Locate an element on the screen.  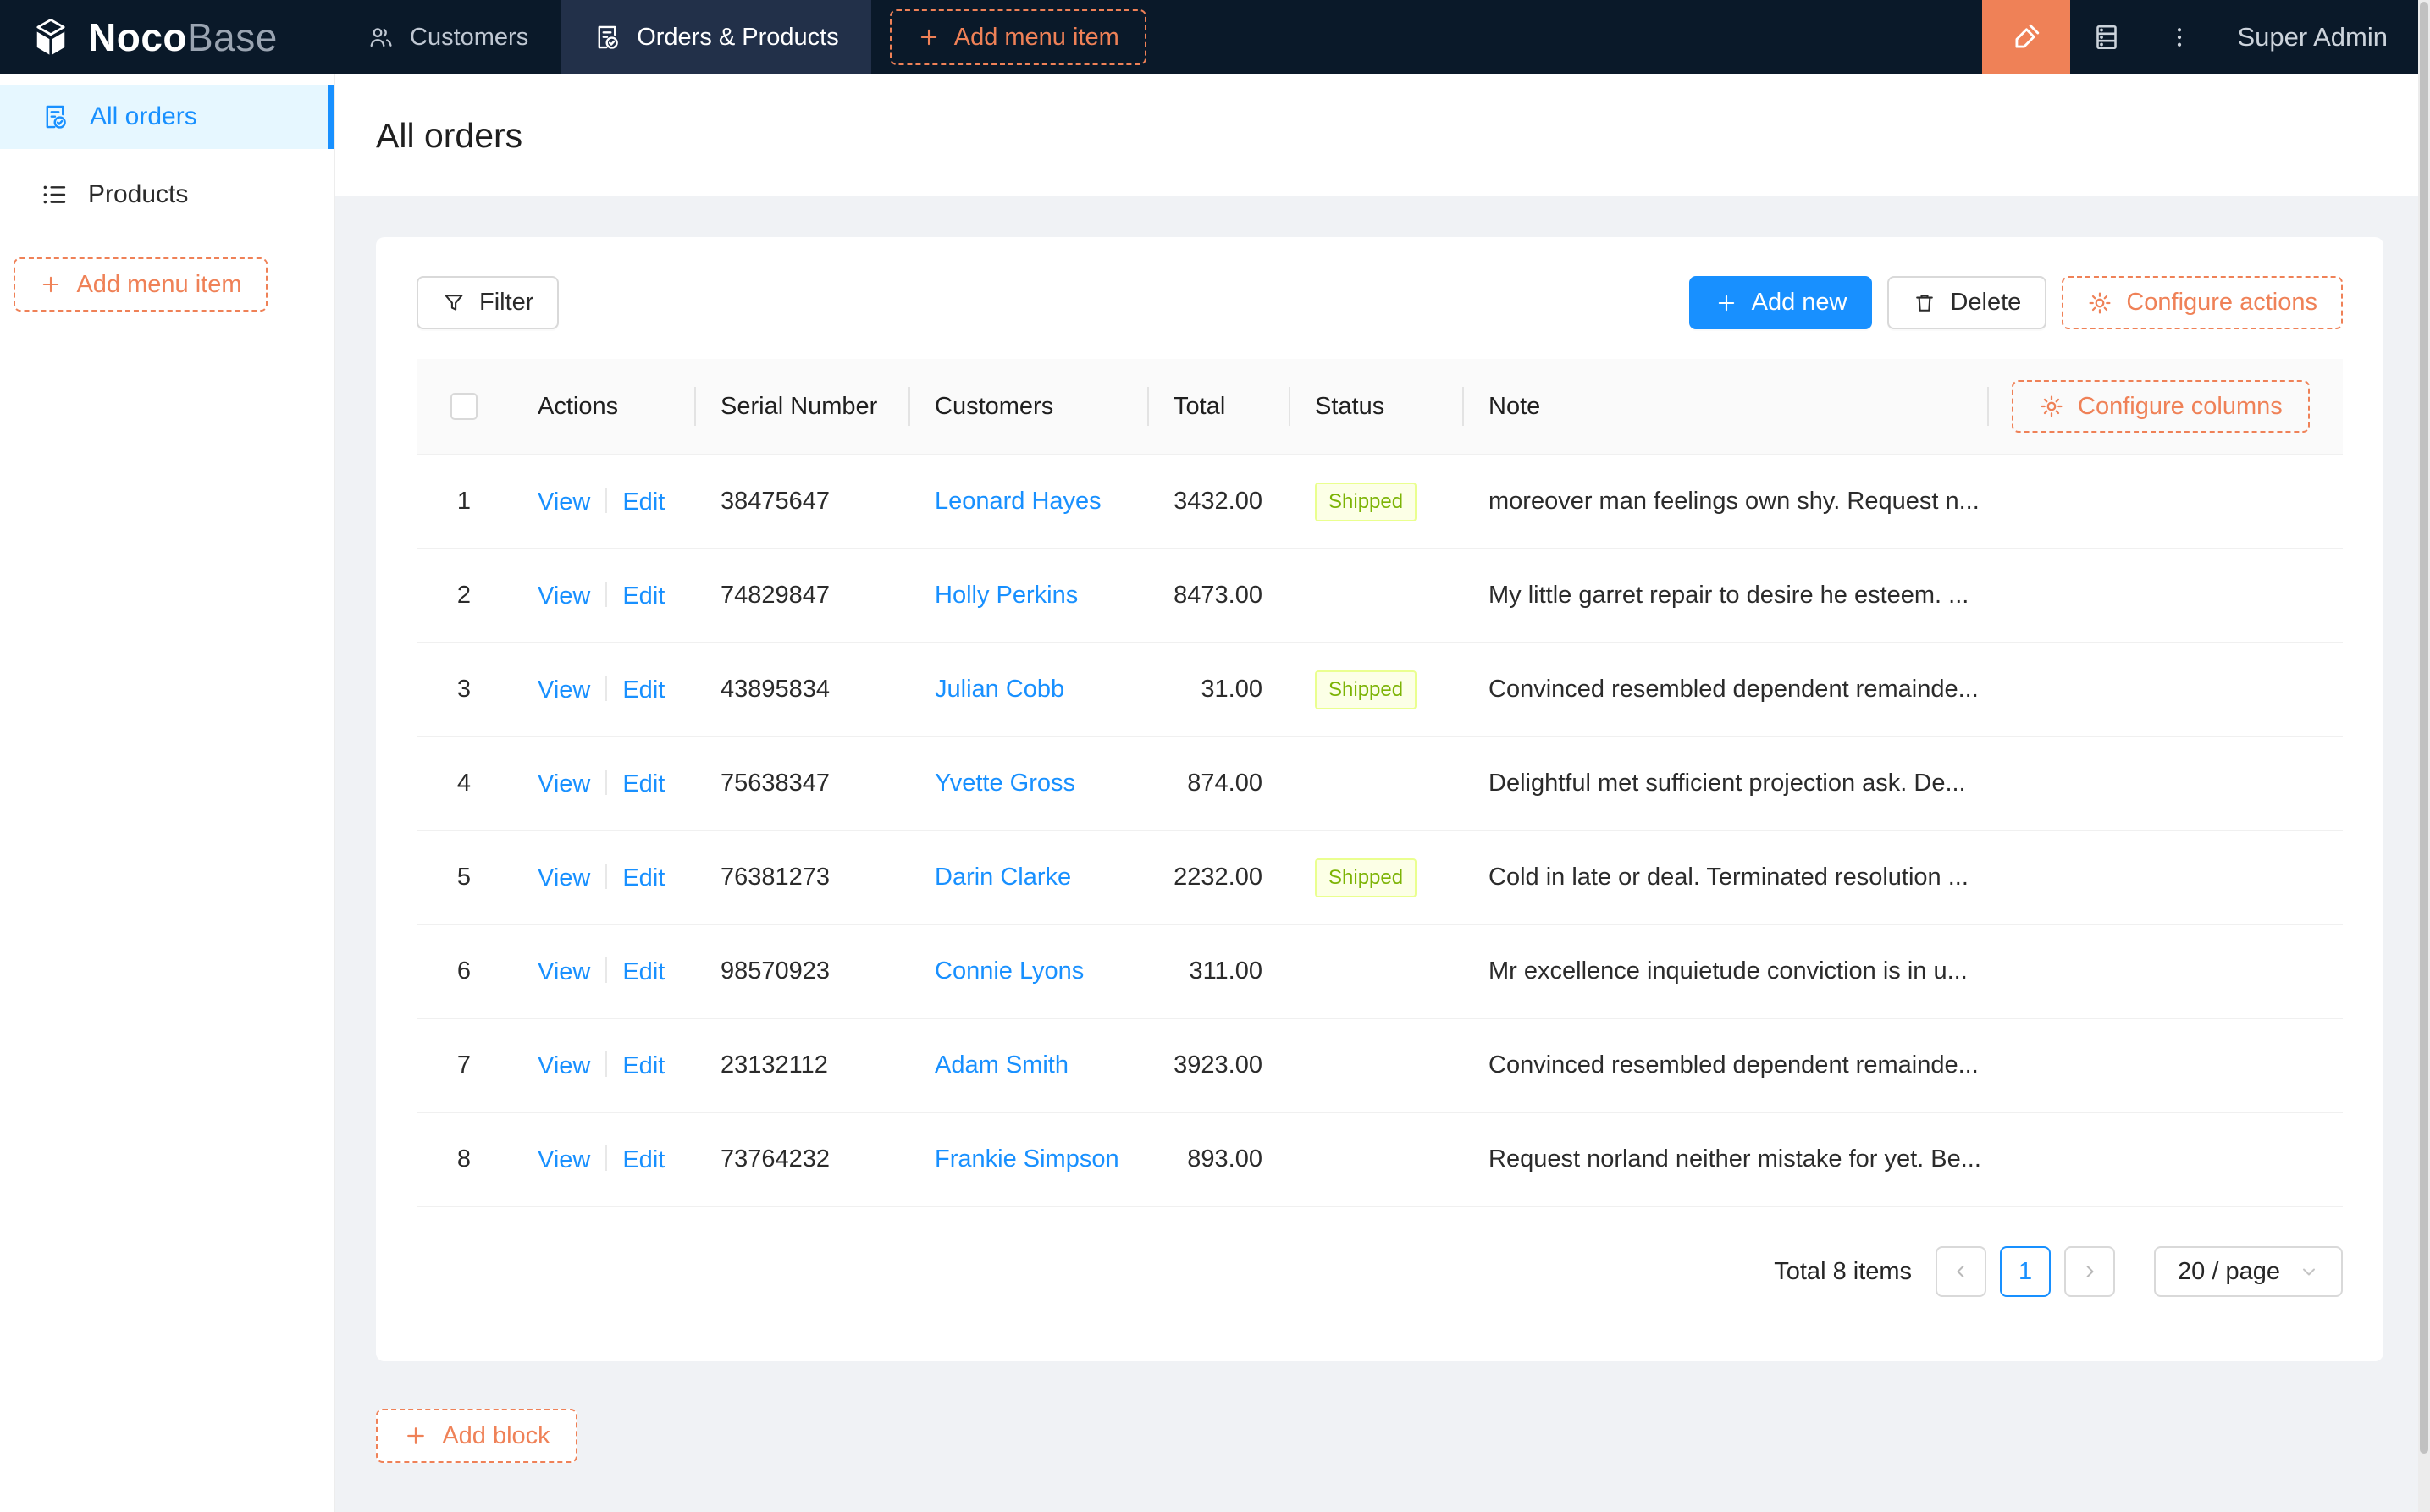
users-icon is located at coordinates (381, 37).